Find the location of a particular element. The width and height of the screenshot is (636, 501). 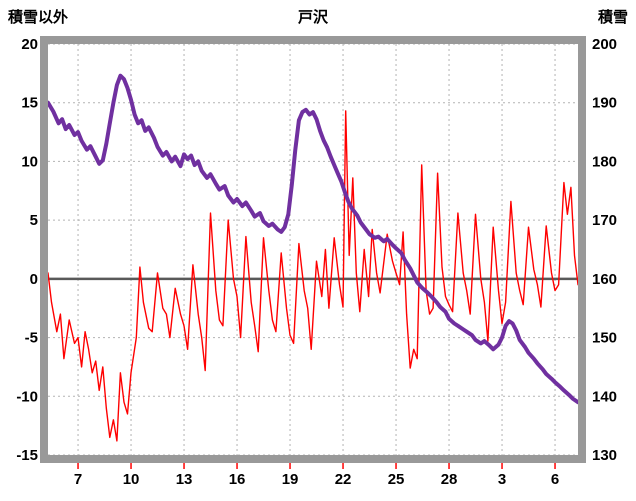

left-tick-label: -10 is located at coordinates (27, 396).